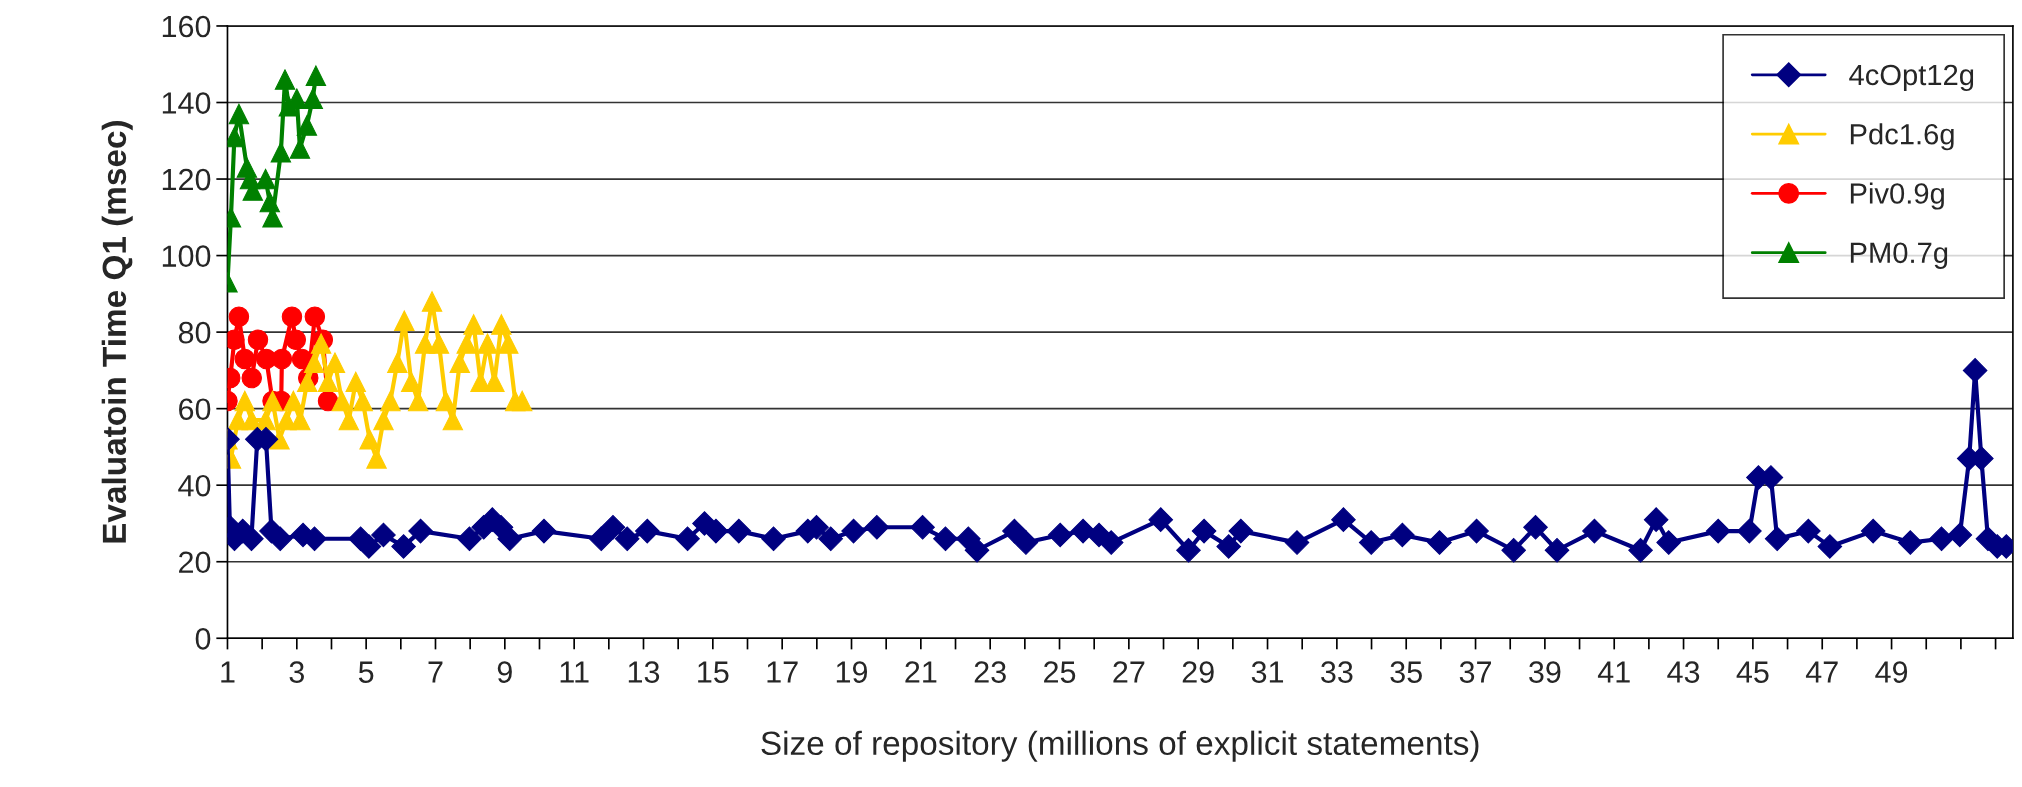 Image resolution: width=2022 pixels, height=787 pixels. I want to click on x-tick-label: 31, so click(1267, 672).